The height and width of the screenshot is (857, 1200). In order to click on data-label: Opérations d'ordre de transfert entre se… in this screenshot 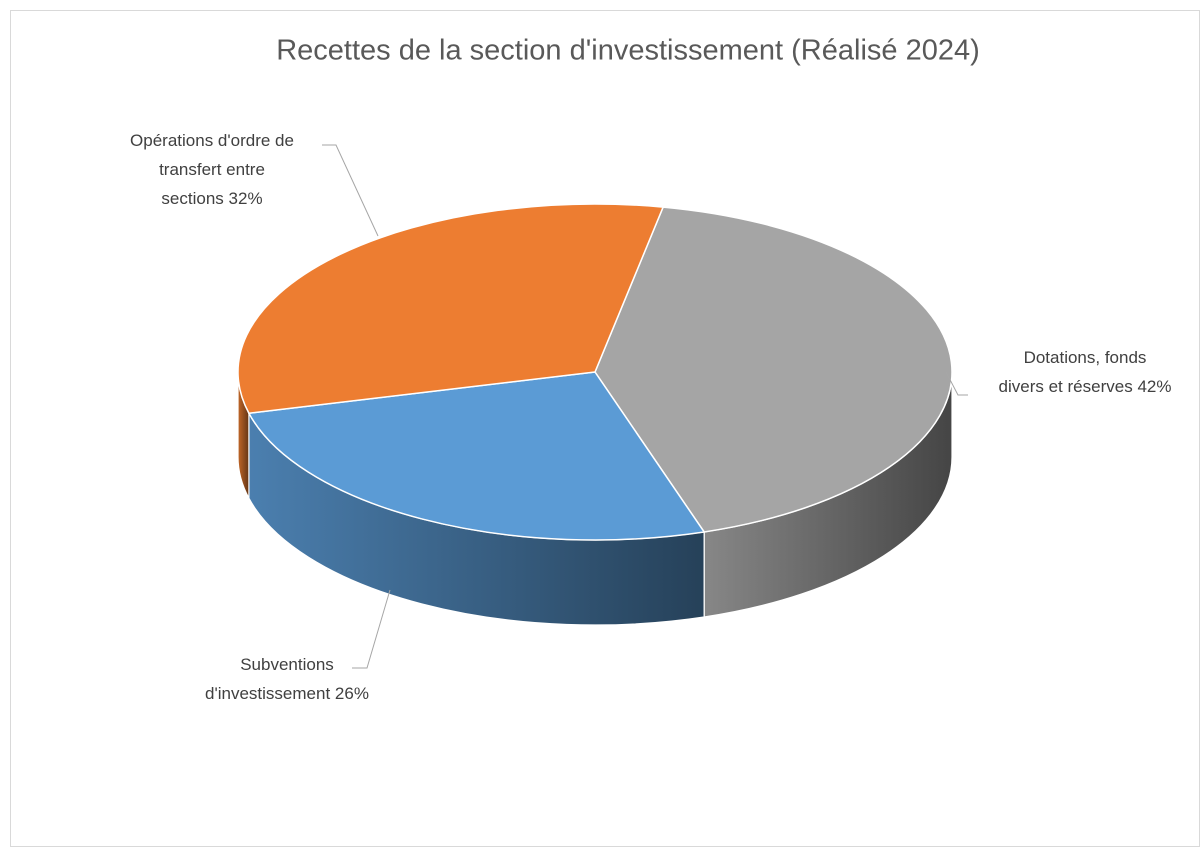, I will do `click(212, 169)`.